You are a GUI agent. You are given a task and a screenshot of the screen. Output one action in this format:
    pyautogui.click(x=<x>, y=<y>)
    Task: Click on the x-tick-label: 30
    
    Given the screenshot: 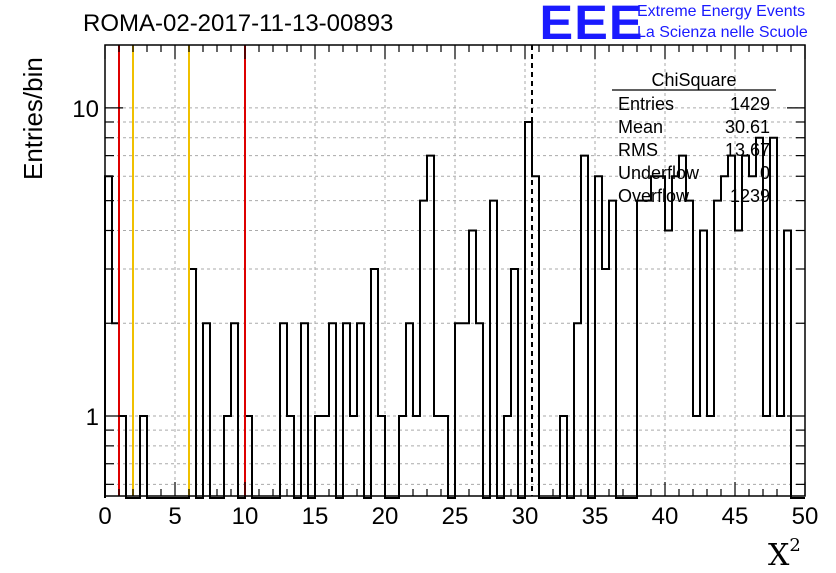 What is the action you would take?
    pyautogui.click(x=525, y=516)
    